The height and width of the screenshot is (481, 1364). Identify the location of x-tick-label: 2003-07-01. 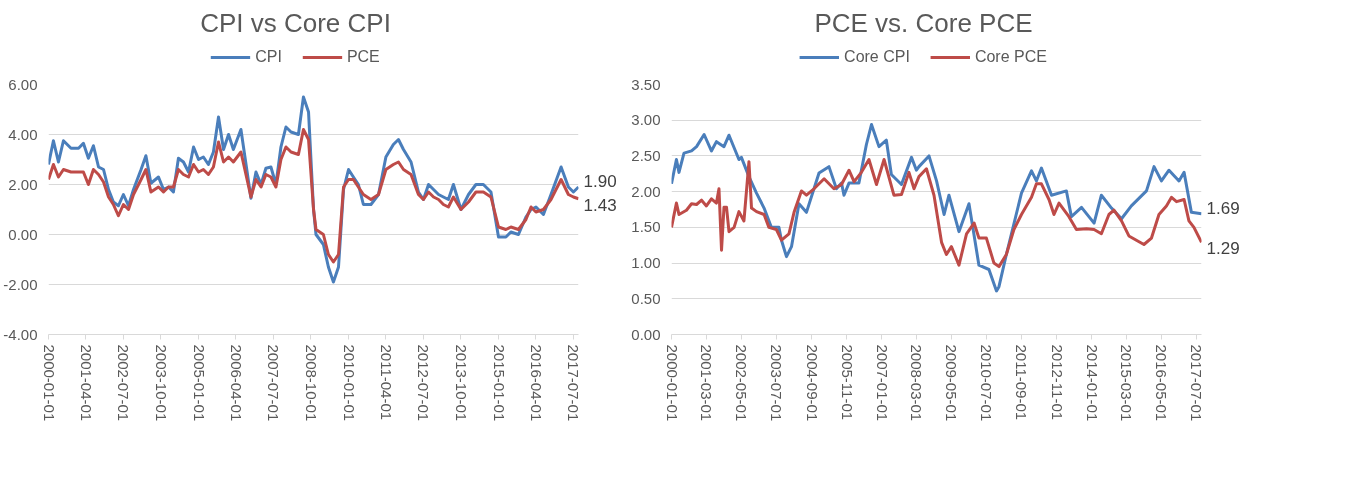
(777, 383).